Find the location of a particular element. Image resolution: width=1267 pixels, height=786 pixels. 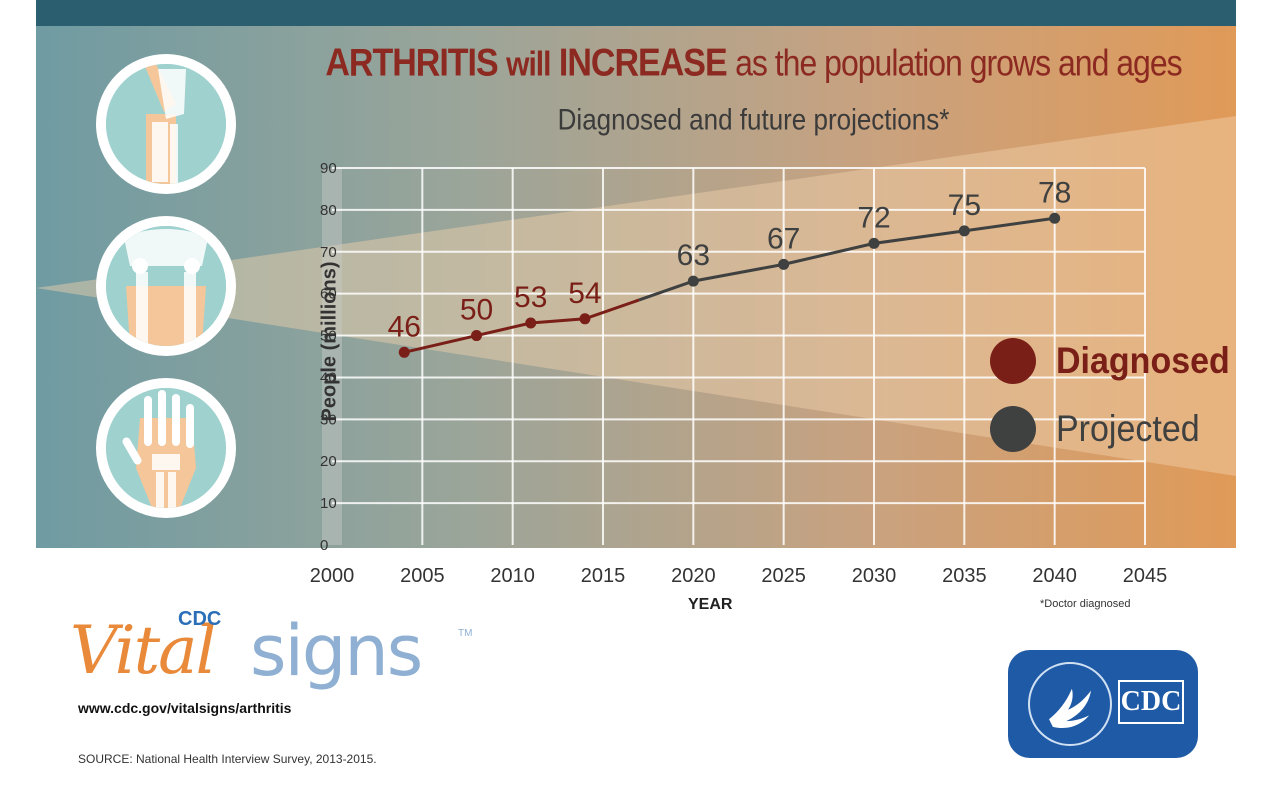

cdc-logo-badge: CDC is located at coordinates (1103, 704).